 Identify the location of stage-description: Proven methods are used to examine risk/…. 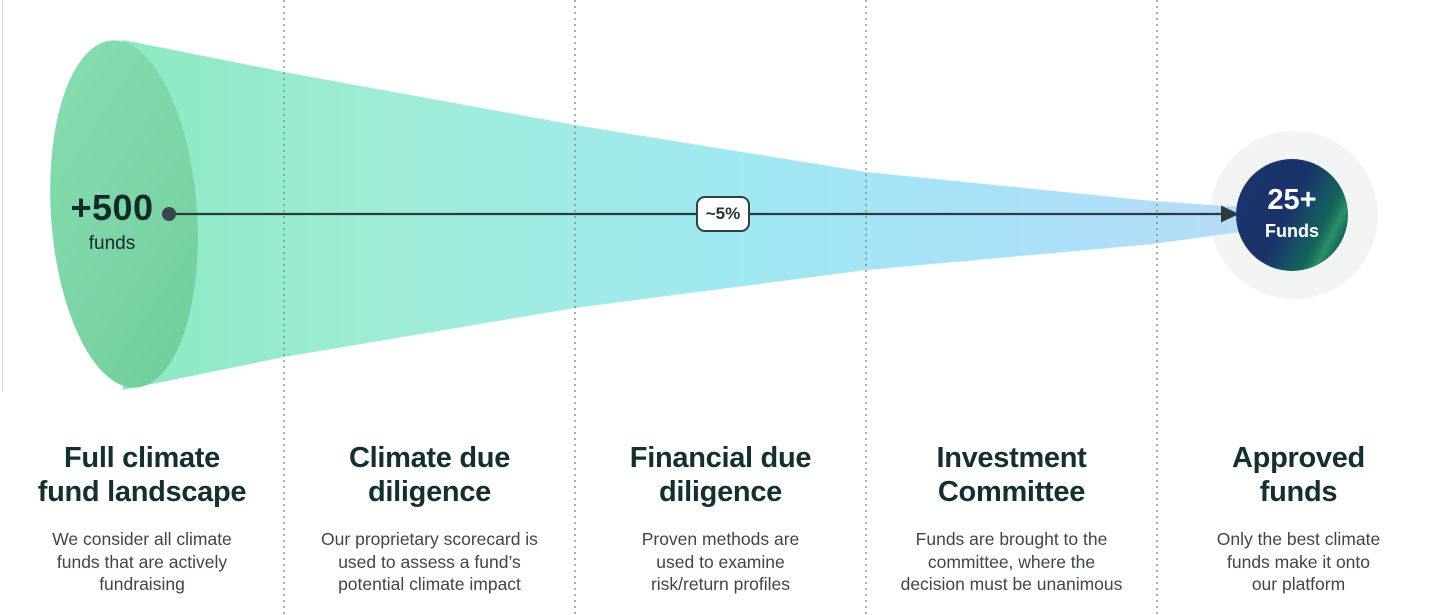
(720, 561).